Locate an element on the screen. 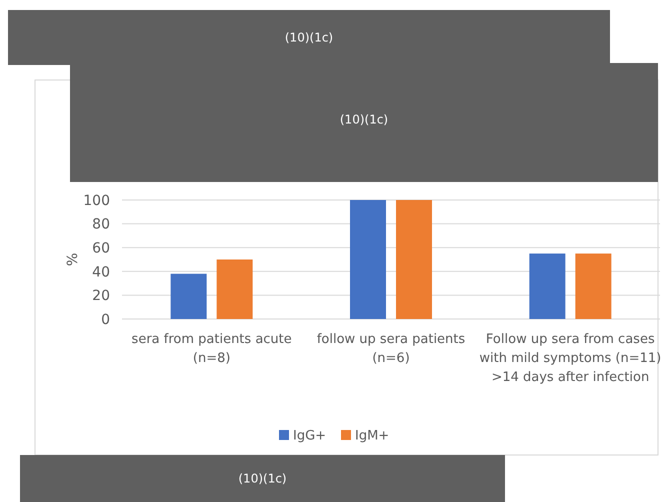 This screenshot has width=664, height=502. y-tick-label: 40 is located at coordinates (101, 272).